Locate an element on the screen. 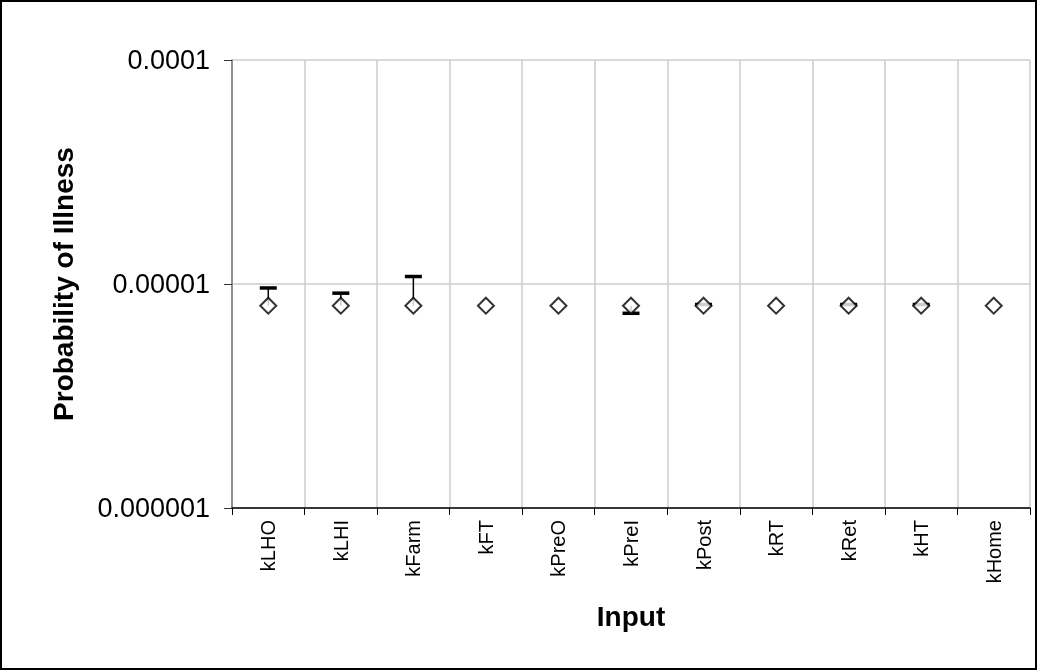  x-tick-label: kRT is located at coordinates (776, 538).